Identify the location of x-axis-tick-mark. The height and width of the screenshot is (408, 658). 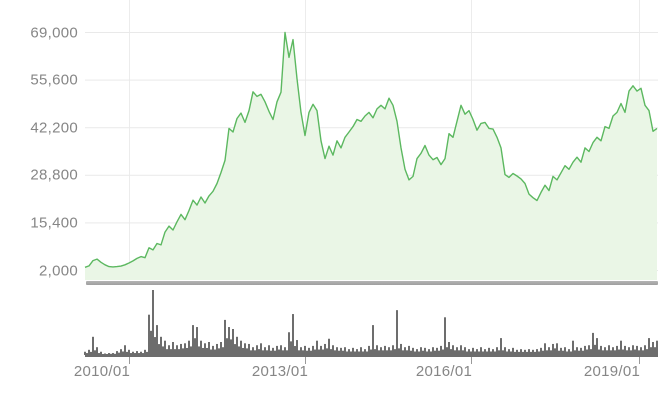
(129, 360).